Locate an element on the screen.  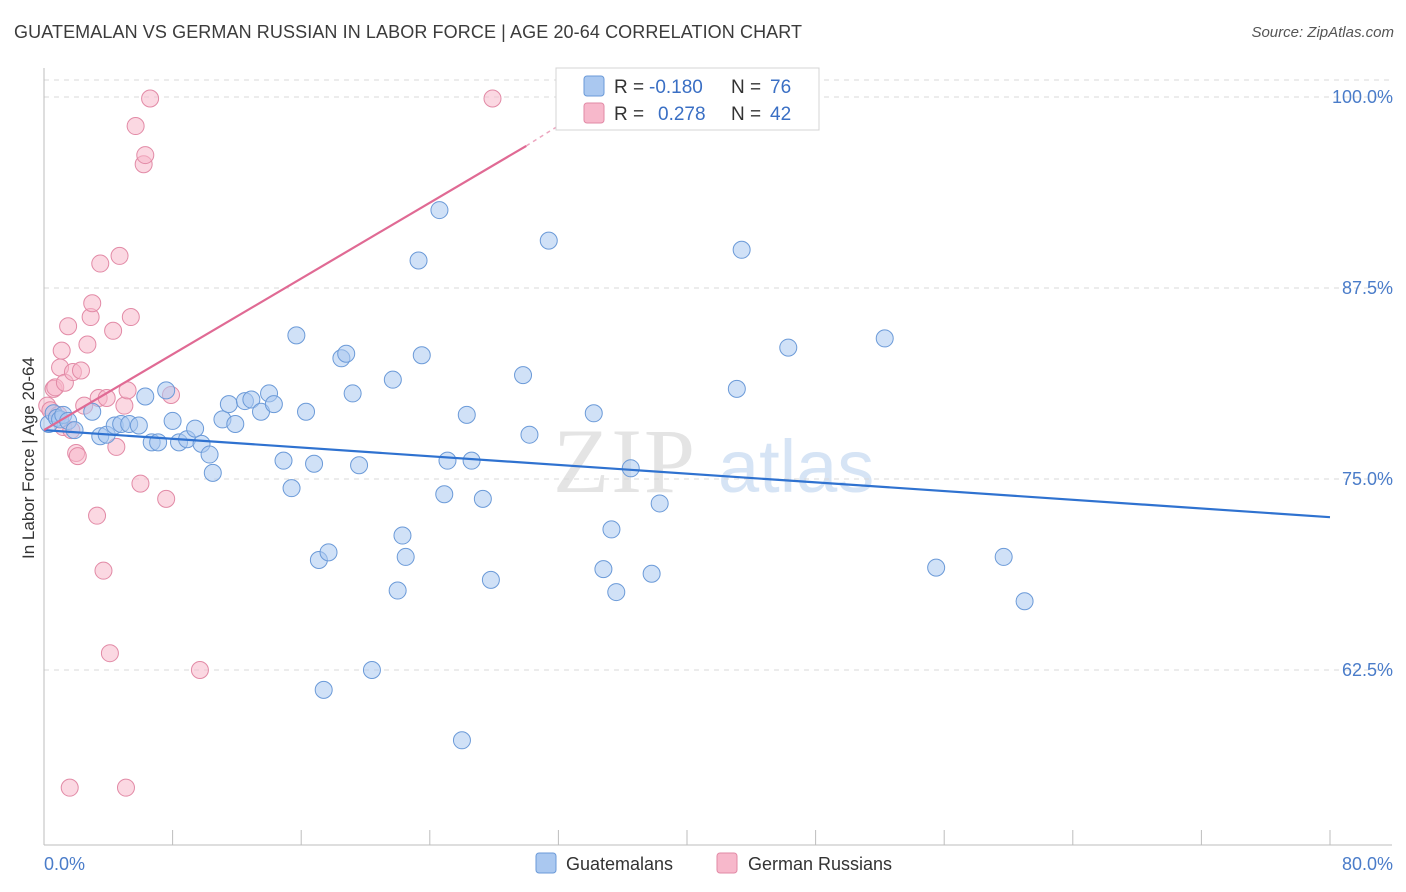
y-tick-label: 100.0% is located at coordinates (1362, 97).